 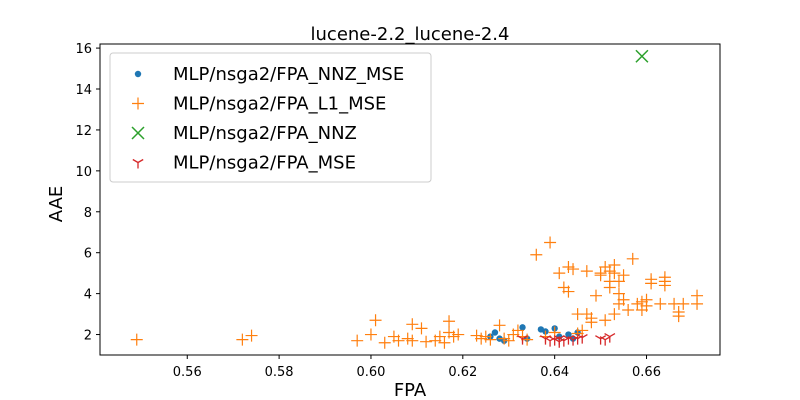 I want to click on legend-label: MLP/nsga2/FPA_NNZ, so click(x=265, y=133).